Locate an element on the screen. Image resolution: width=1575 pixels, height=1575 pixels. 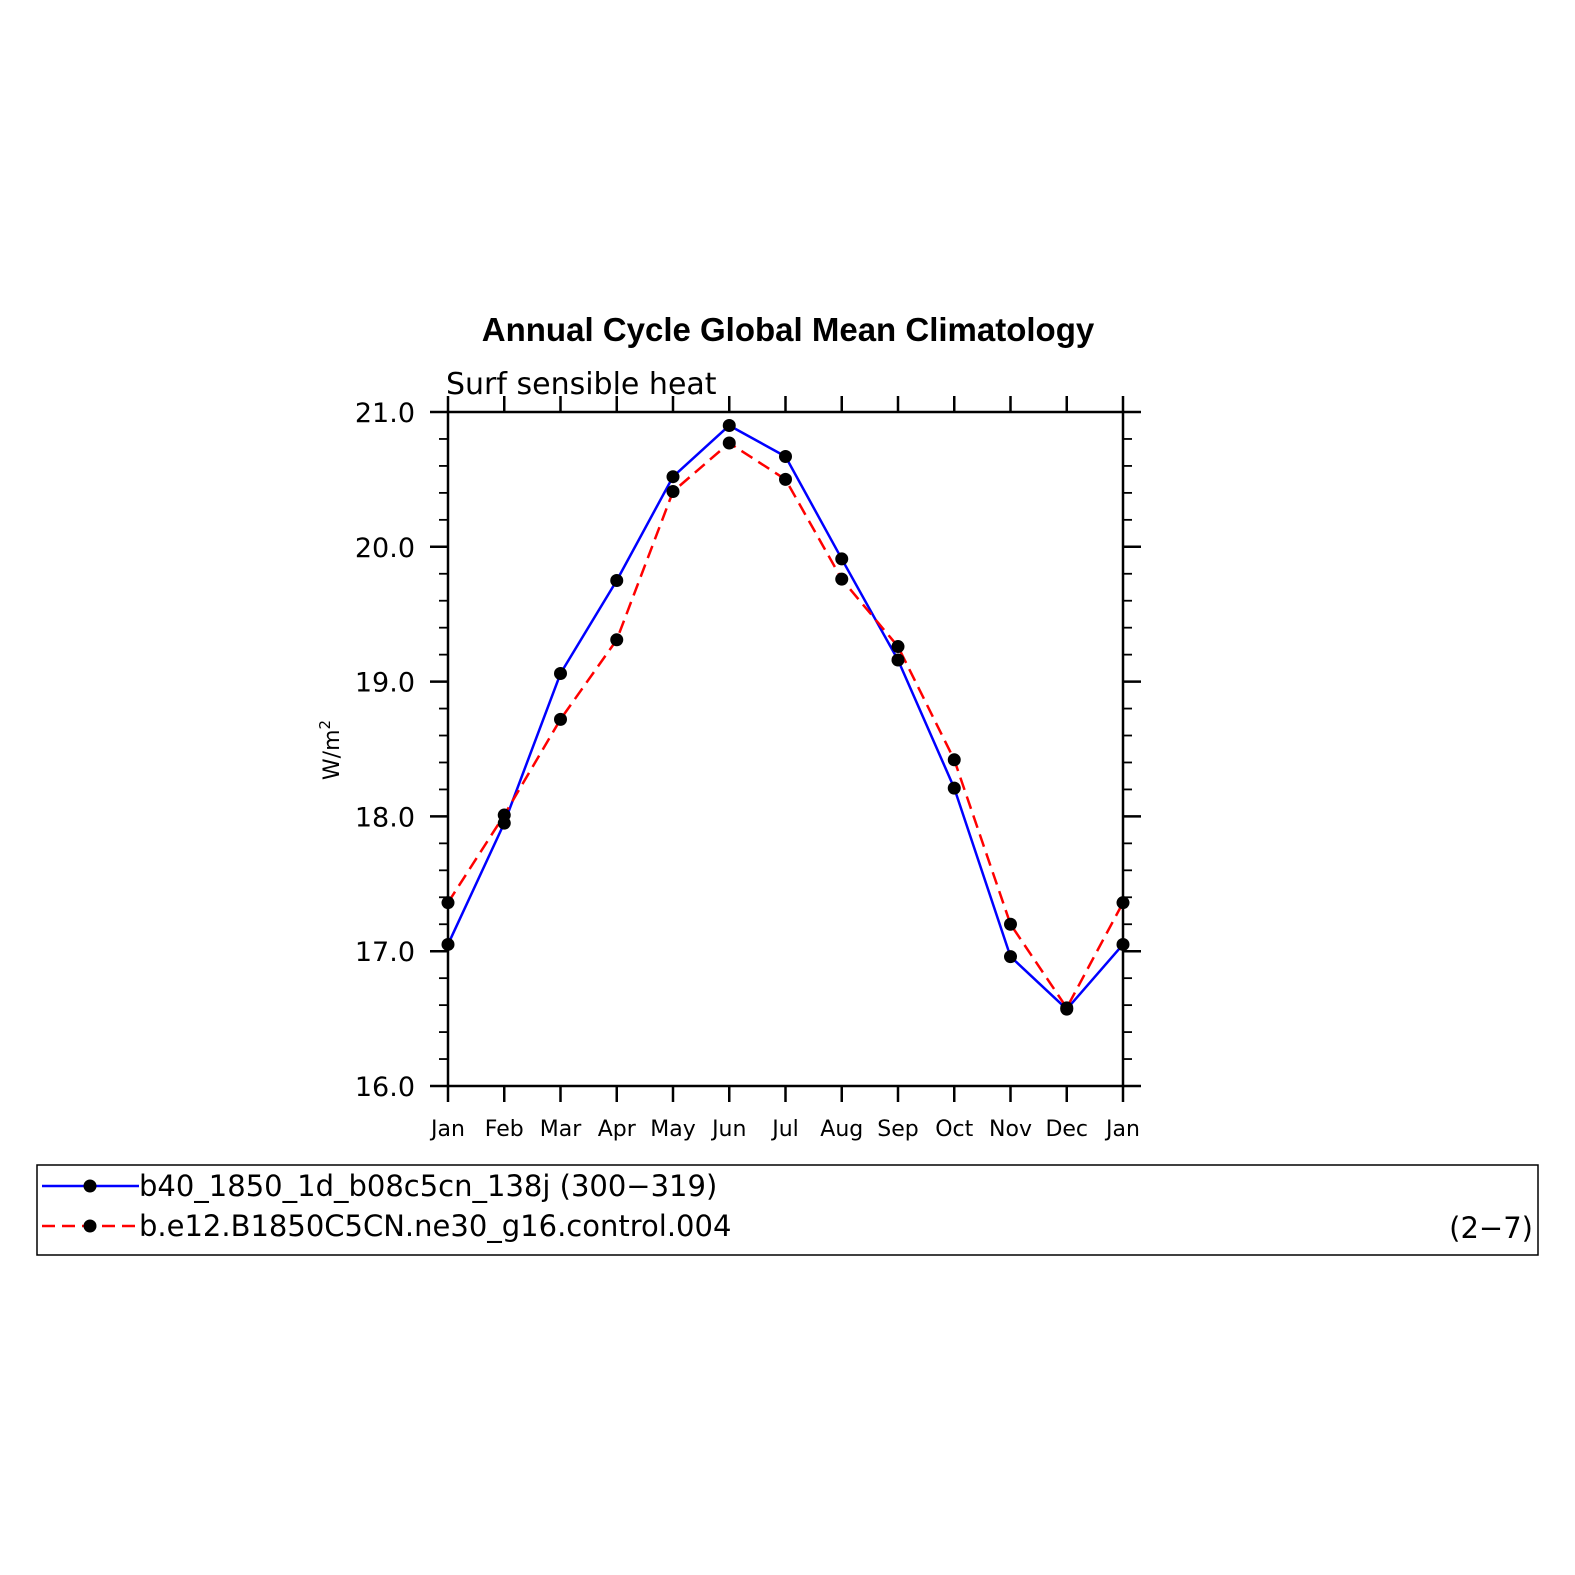
x-tick-label: Apr is located at coordinates (617, 1129).